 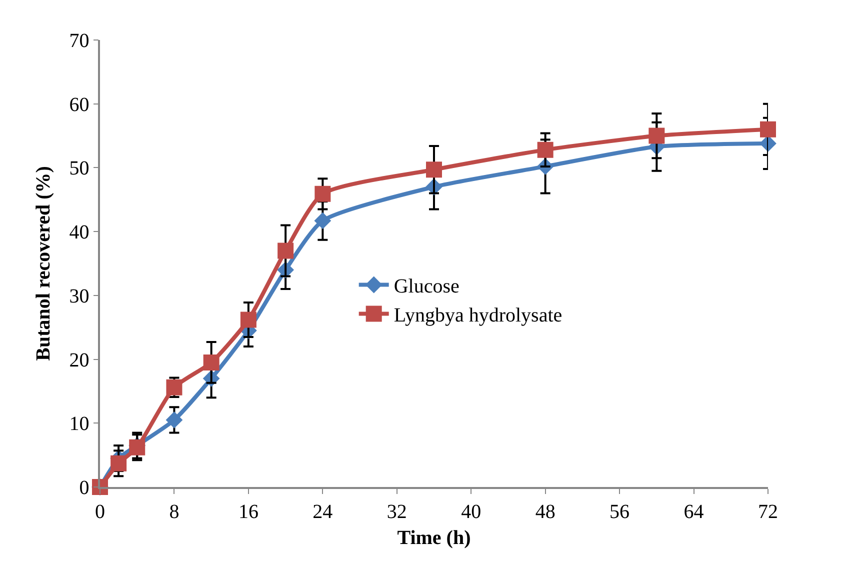 What do you see at coordinates (79, 360) in the screenshot?
I see `y-tick-label: 20` at bounding box center [79, 360].